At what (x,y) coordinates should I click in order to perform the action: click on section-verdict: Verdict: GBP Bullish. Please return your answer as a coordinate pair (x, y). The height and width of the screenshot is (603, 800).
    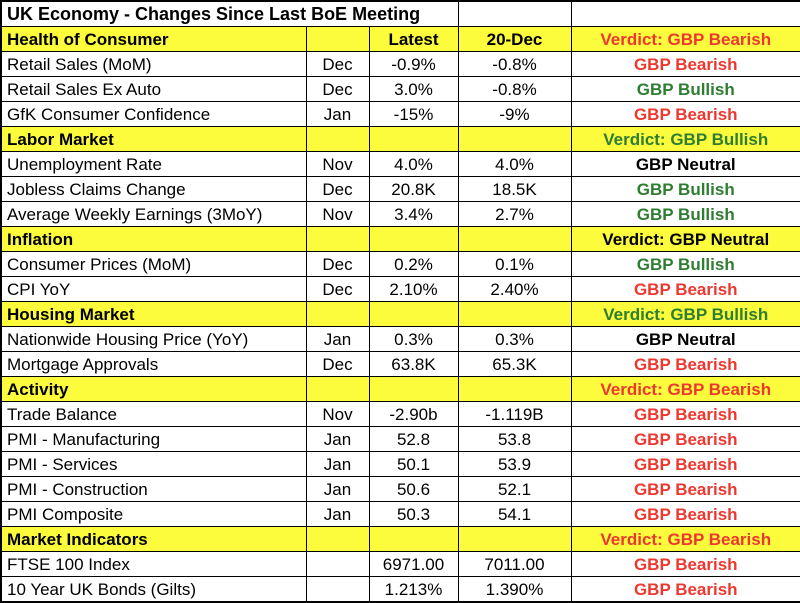
    Looking at the image, I should click on (685, 314).